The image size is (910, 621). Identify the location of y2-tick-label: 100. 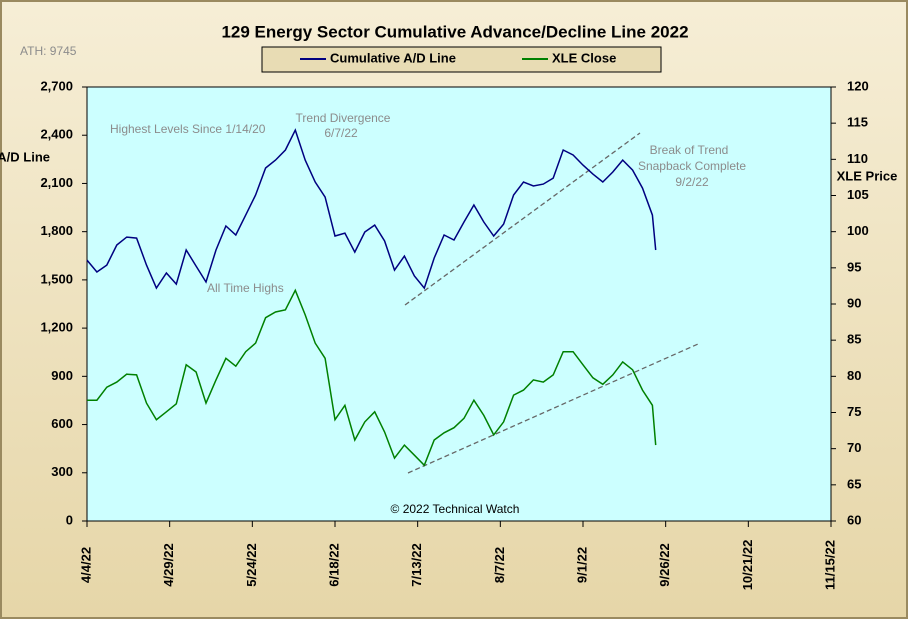
(858, 230).